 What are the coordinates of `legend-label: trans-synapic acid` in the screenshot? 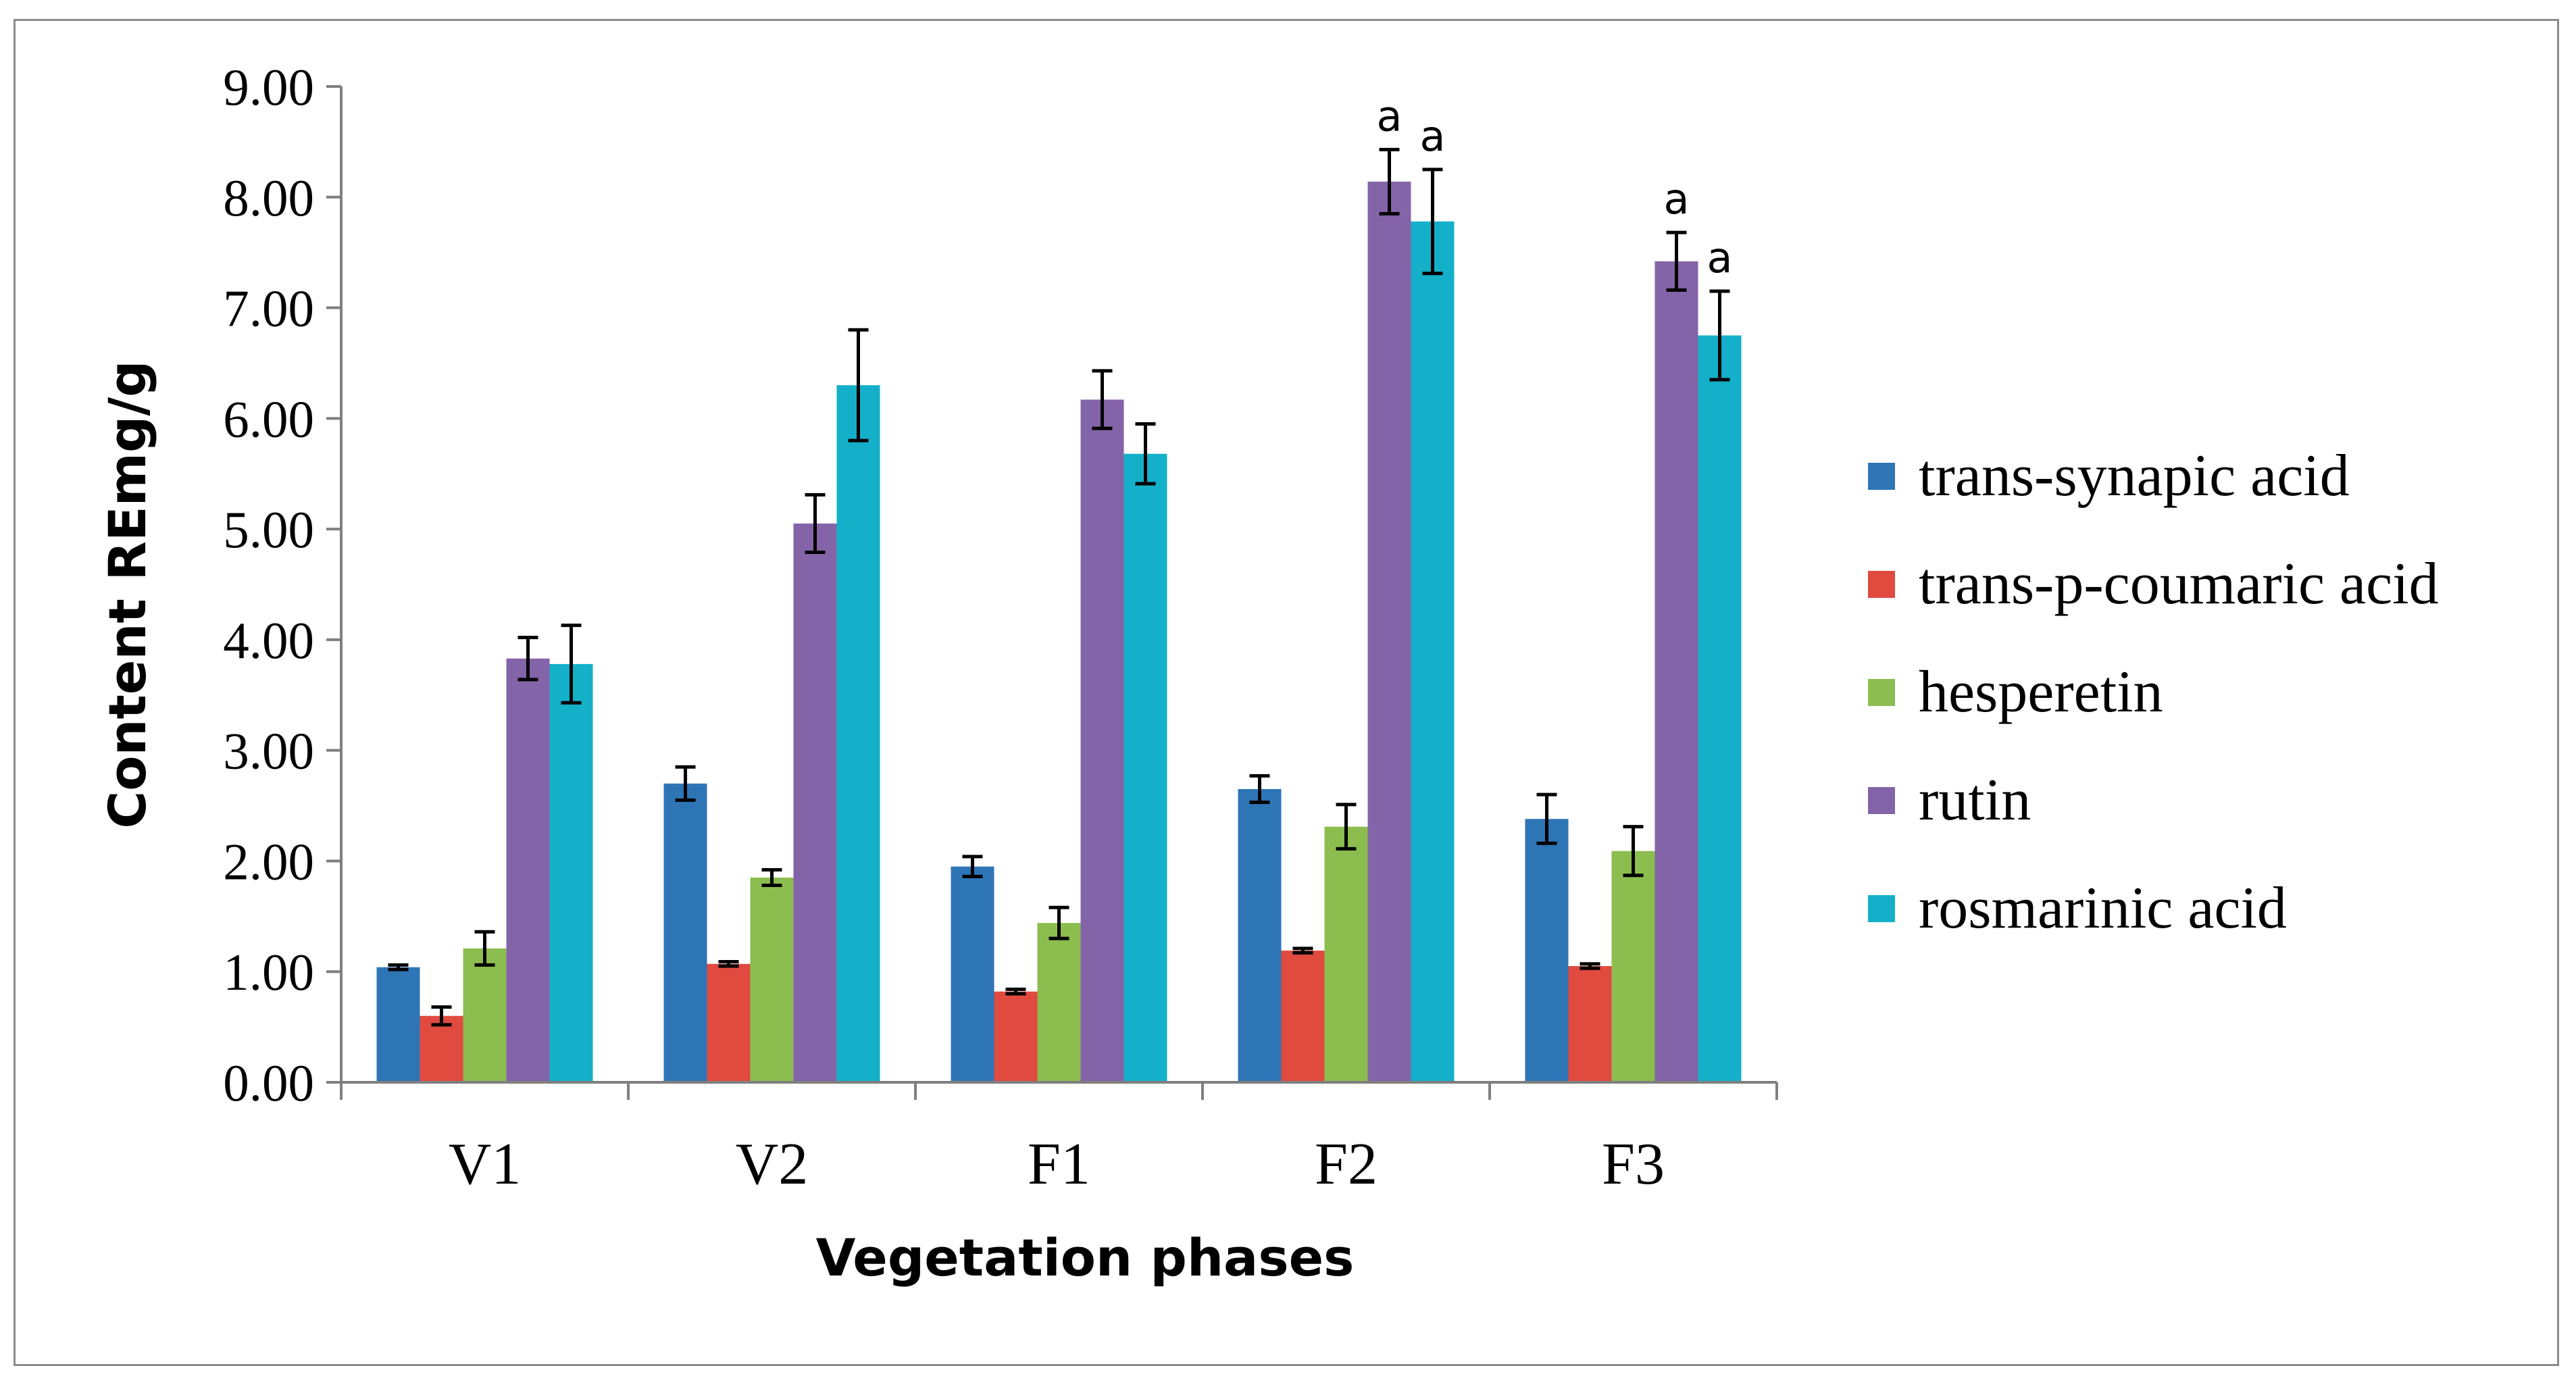 It's located at (2134, 476).